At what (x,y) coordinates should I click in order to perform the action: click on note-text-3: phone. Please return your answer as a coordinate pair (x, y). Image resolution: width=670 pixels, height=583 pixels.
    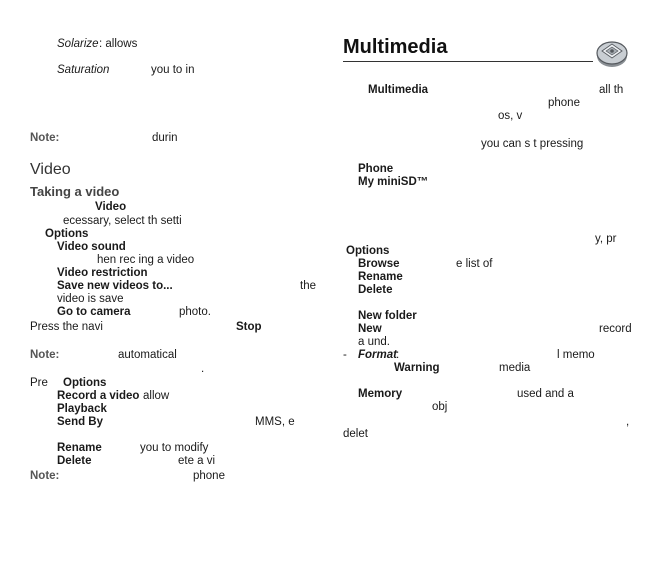
    Looking at the image, I should click on (209, 476).